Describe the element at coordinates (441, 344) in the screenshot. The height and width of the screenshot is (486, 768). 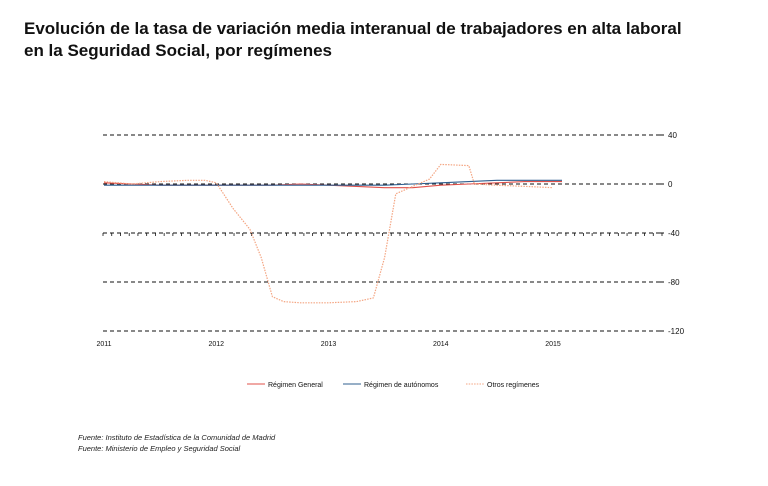
I see `x-tick-label-3: 2014` at that location.